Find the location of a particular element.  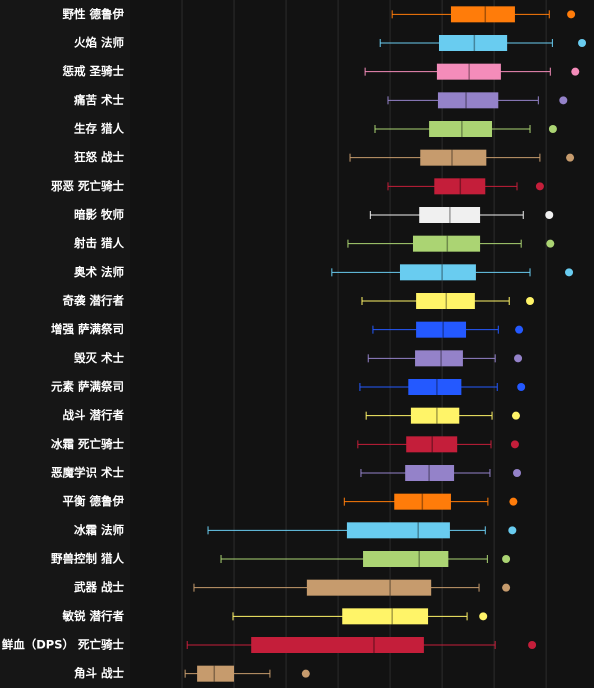

category-label: 邪恶 死亡骑士 is located at coordinates (87, 186).